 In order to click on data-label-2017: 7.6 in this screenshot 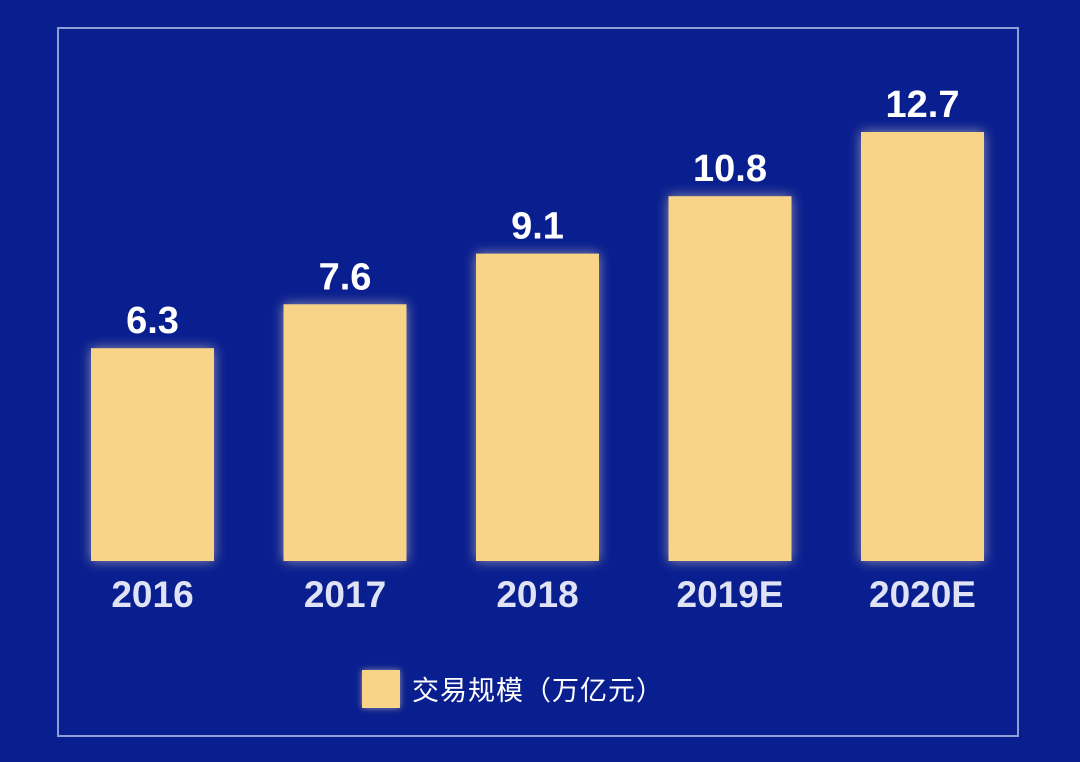, I will do `click(345, 277)`.